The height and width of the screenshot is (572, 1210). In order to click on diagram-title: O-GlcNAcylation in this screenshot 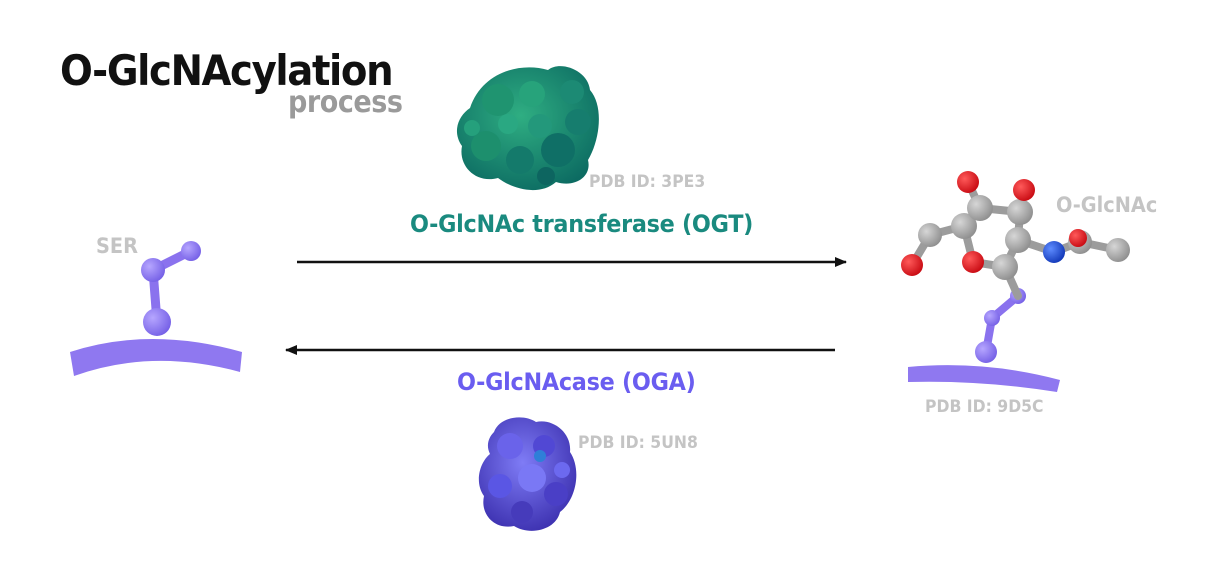, I will do `click(227, 70)`.